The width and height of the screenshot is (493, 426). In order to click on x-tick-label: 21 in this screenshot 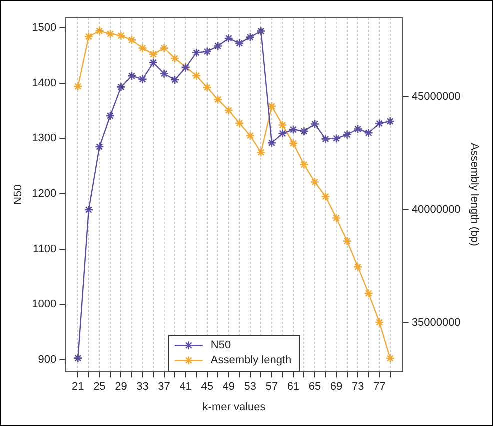, I will do `click(78, 387)`.